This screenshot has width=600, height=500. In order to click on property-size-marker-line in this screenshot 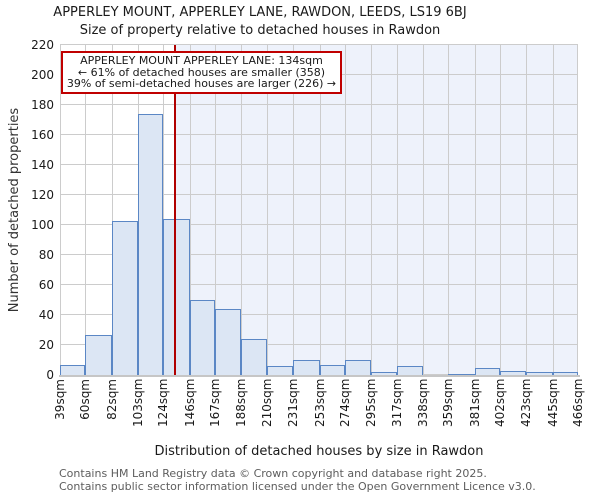, I will do `click(175, 210)`.